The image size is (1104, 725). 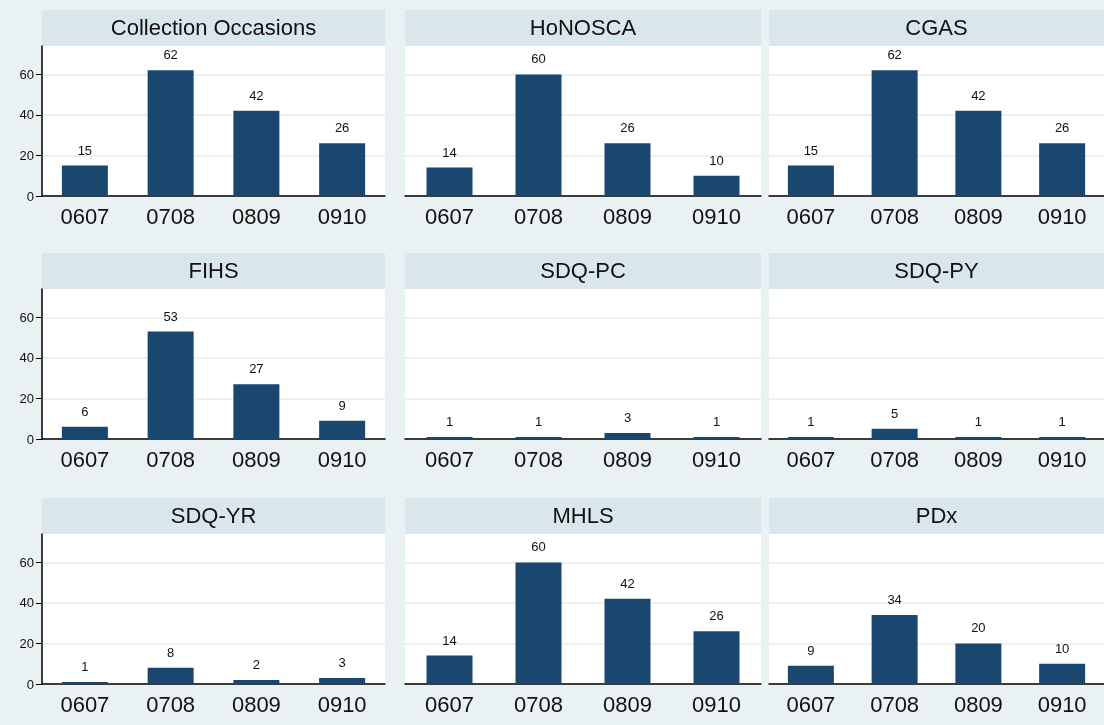 I want to click on data-label: 2, so click(x=256, y=664).